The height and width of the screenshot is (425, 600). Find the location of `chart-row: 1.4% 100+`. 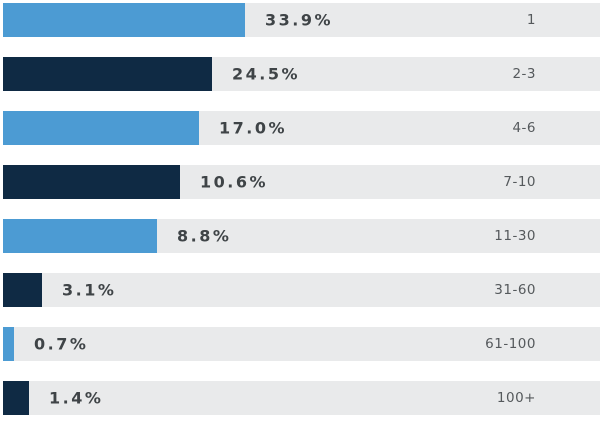

chart-row: 1.4% 100+ is located at coordinates (301, 398).